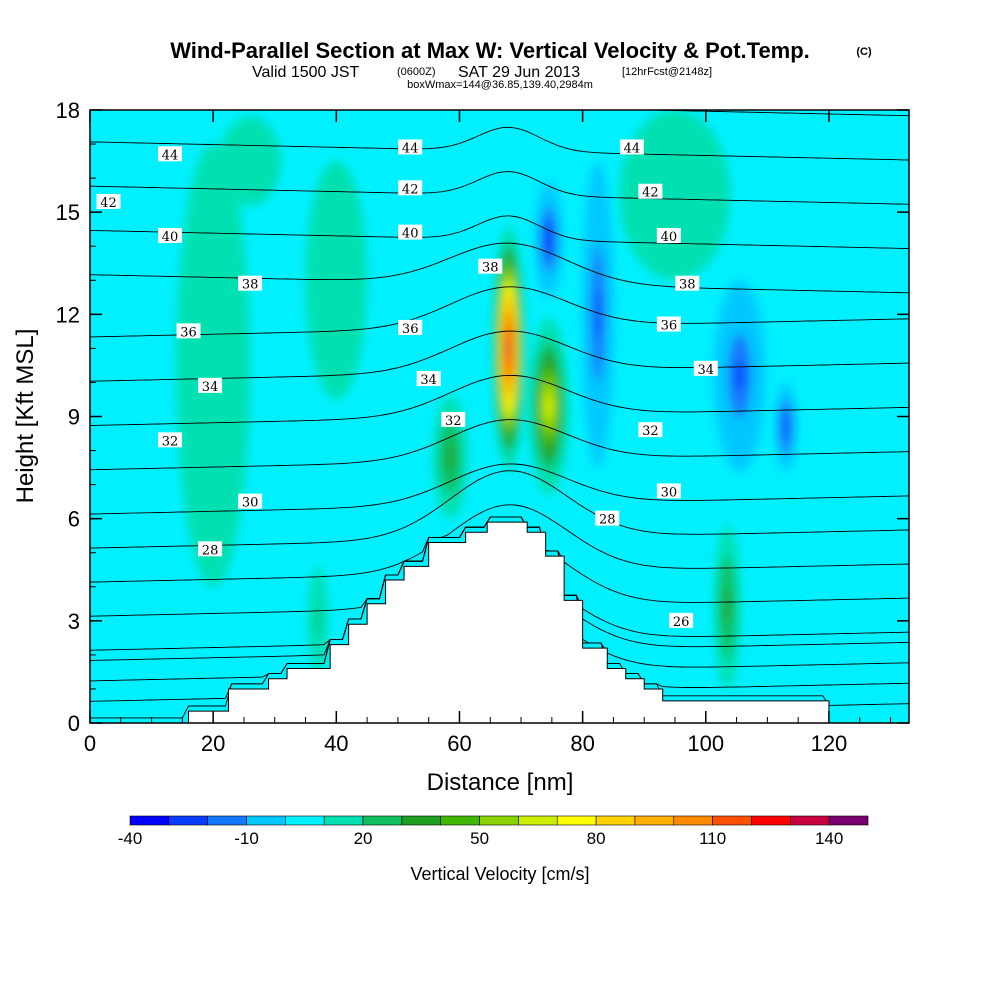 The image size is (1000, 1000). Describe the element at coordinates (68, 212) in the screenshot. I see `y-tick-label: 15` at that location.